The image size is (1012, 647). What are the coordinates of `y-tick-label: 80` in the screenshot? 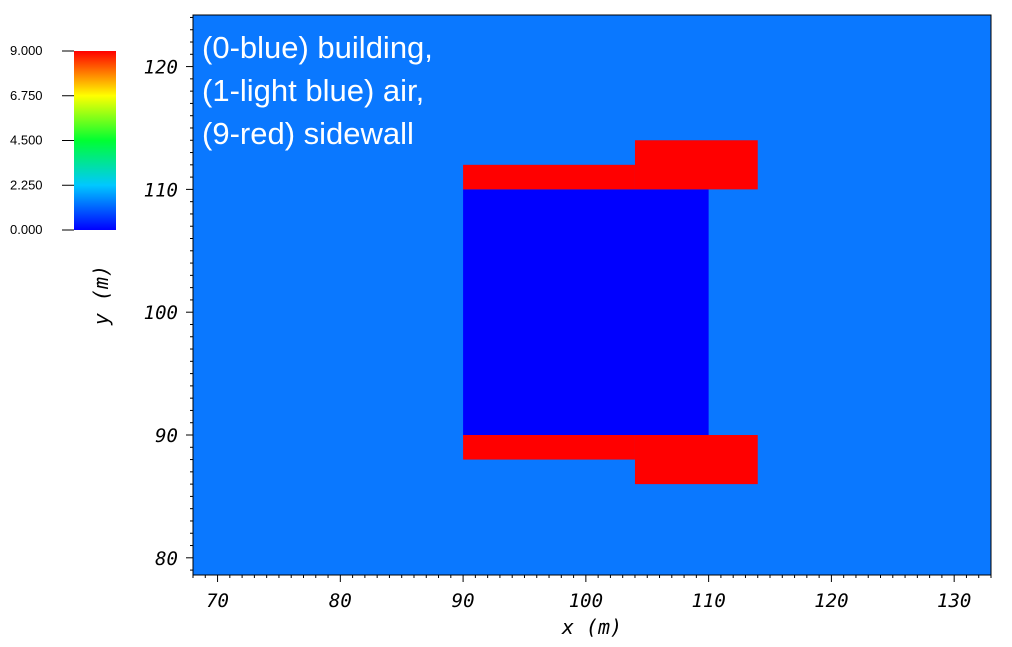 It's located at (166, 559).